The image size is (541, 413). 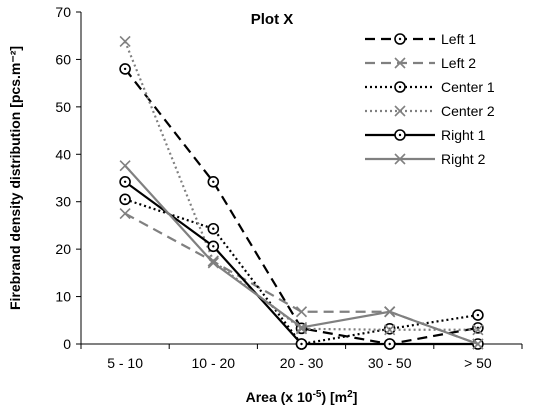 What do you see at coordinates (15, 178) in the screenshot?
I see `y-axis-title: Firebrand density distribution [pcs.m⁻²]` at bounding box center [15, 178].